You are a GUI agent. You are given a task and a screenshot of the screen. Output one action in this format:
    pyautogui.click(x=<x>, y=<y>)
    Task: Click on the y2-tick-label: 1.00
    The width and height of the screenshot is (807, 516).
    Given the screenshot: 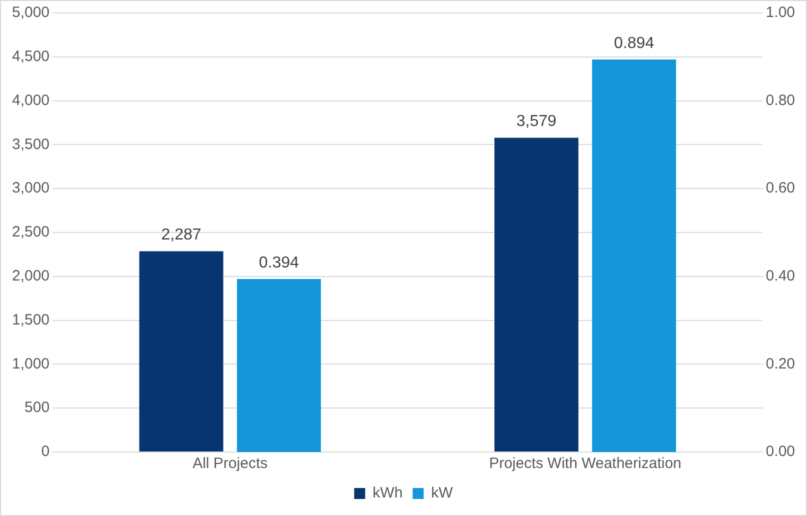 What is the action you would take?
    pyautogui.click(x=781, y=13)
    